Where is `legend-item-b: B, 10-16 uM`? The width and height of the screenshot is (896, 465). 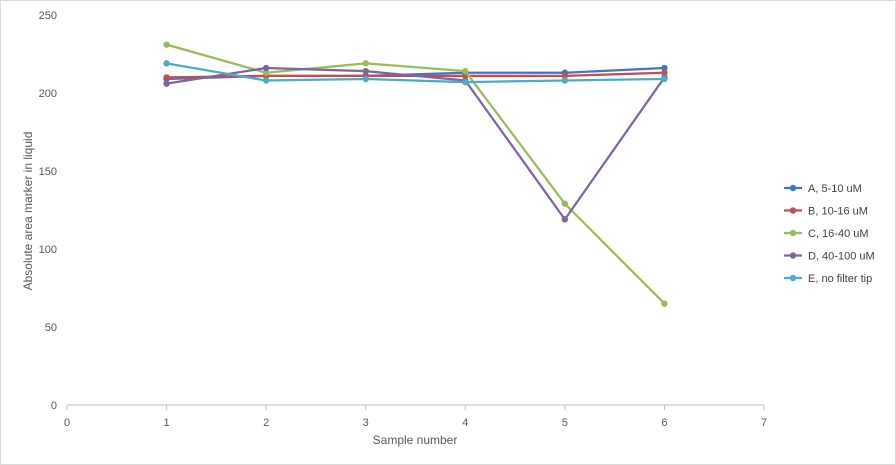 legend-item-b: B, 10-16 uM is located at coordinates (826, 212).